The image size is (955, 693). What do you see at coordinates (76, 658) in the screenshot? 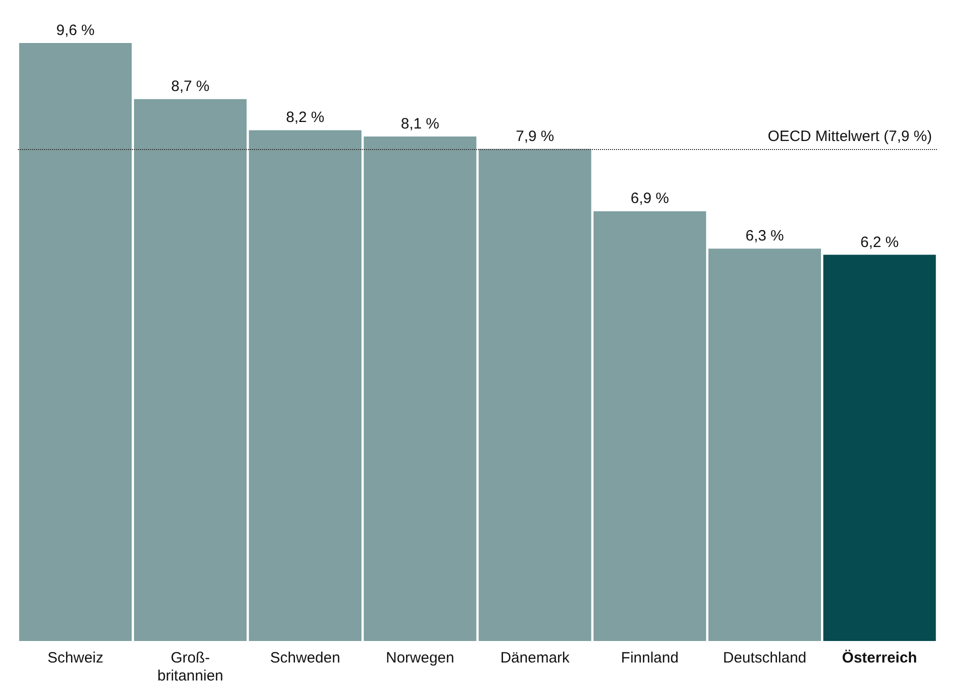
I see `x-tick-label: Schweiz` at bounding box center [76, 658].